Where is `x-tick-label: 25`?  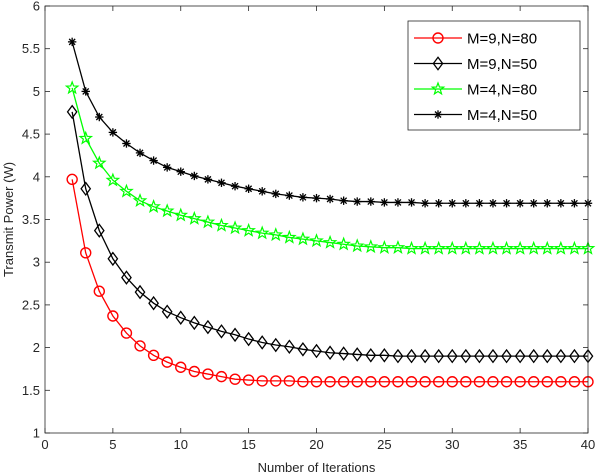
x-tick-label: 25 is located at coordinates (384, 444).